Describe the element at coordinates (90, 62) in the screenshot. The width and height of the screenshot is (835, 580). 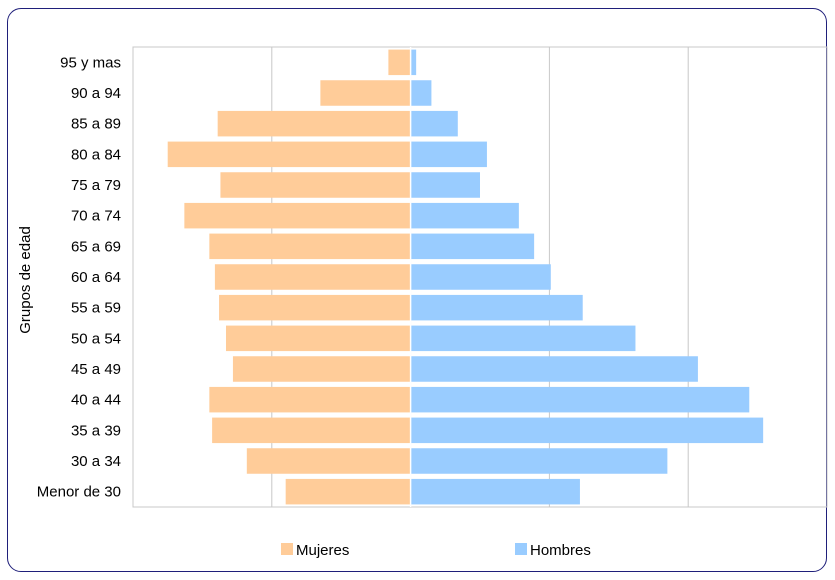
I see `y-tick-label: 95 y mas` at that location.